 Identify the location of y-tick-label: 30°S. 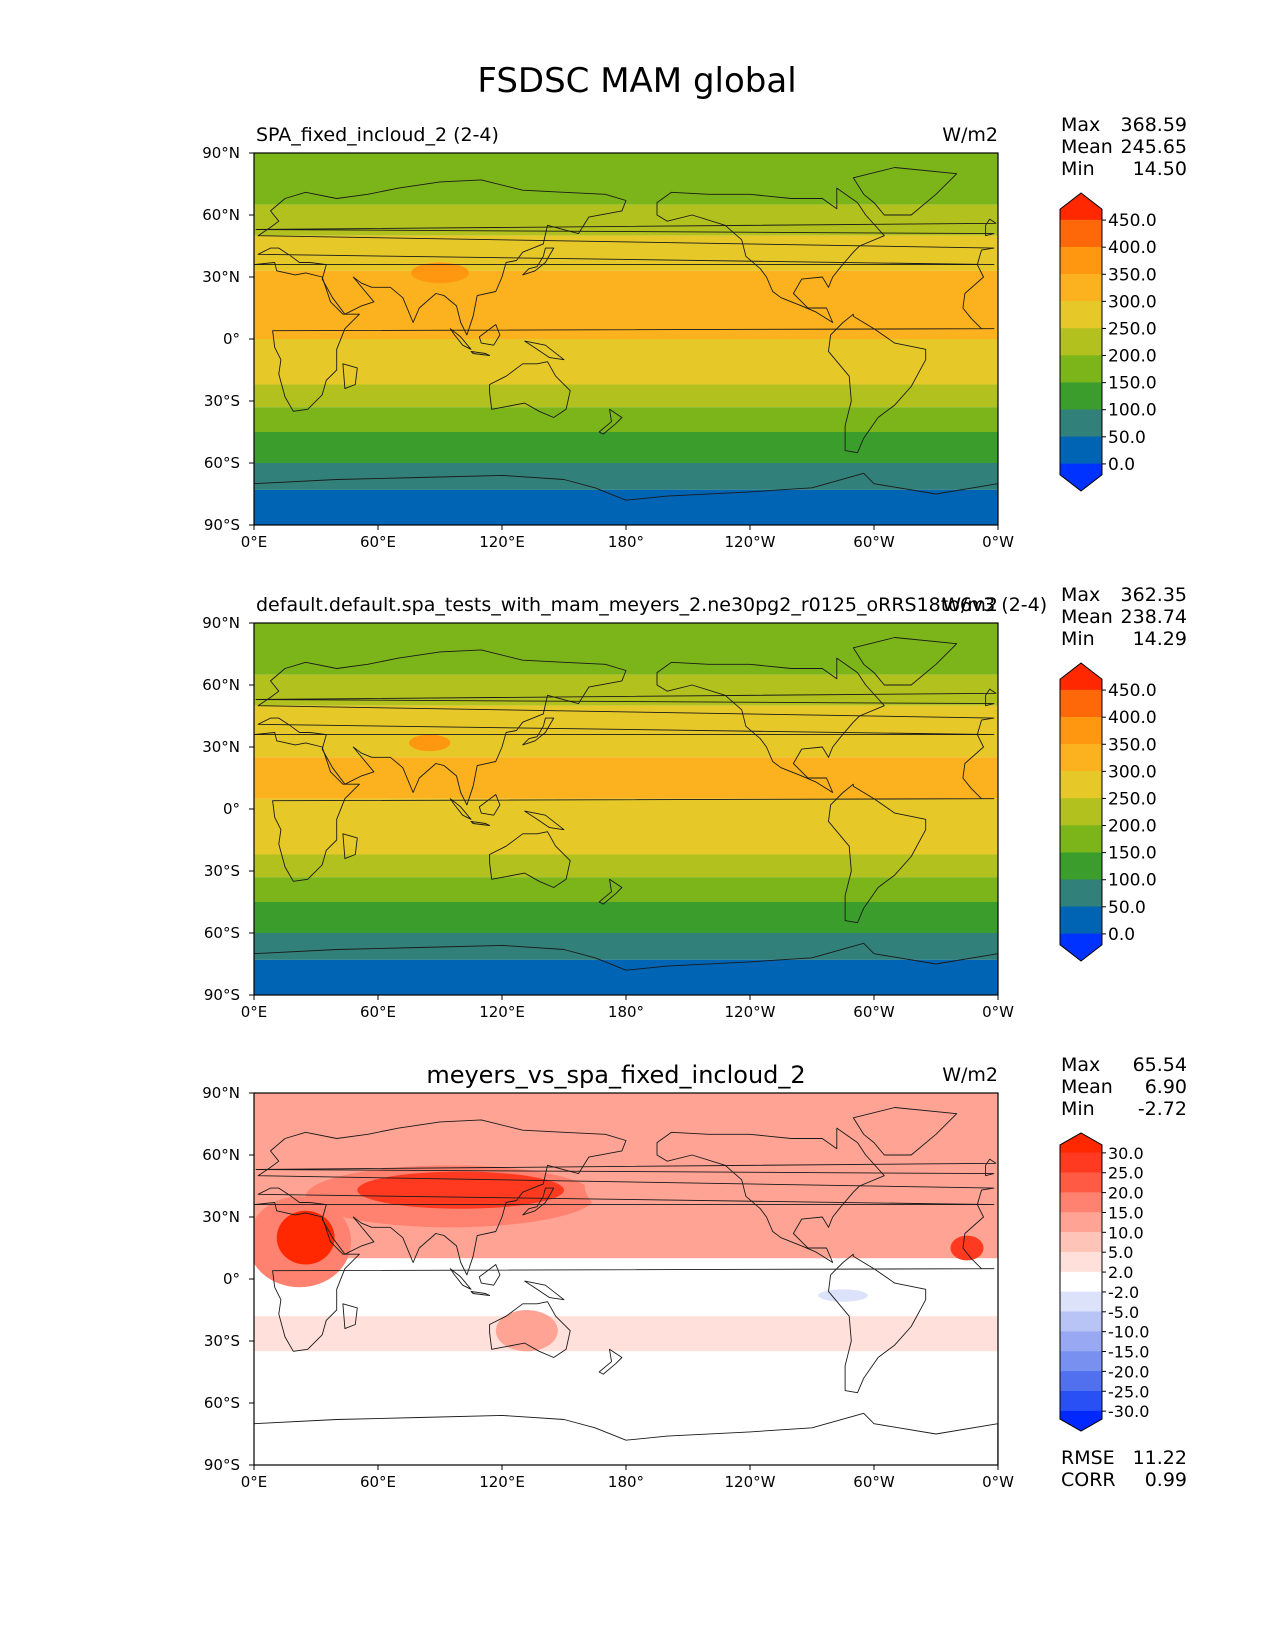
(222, 401).